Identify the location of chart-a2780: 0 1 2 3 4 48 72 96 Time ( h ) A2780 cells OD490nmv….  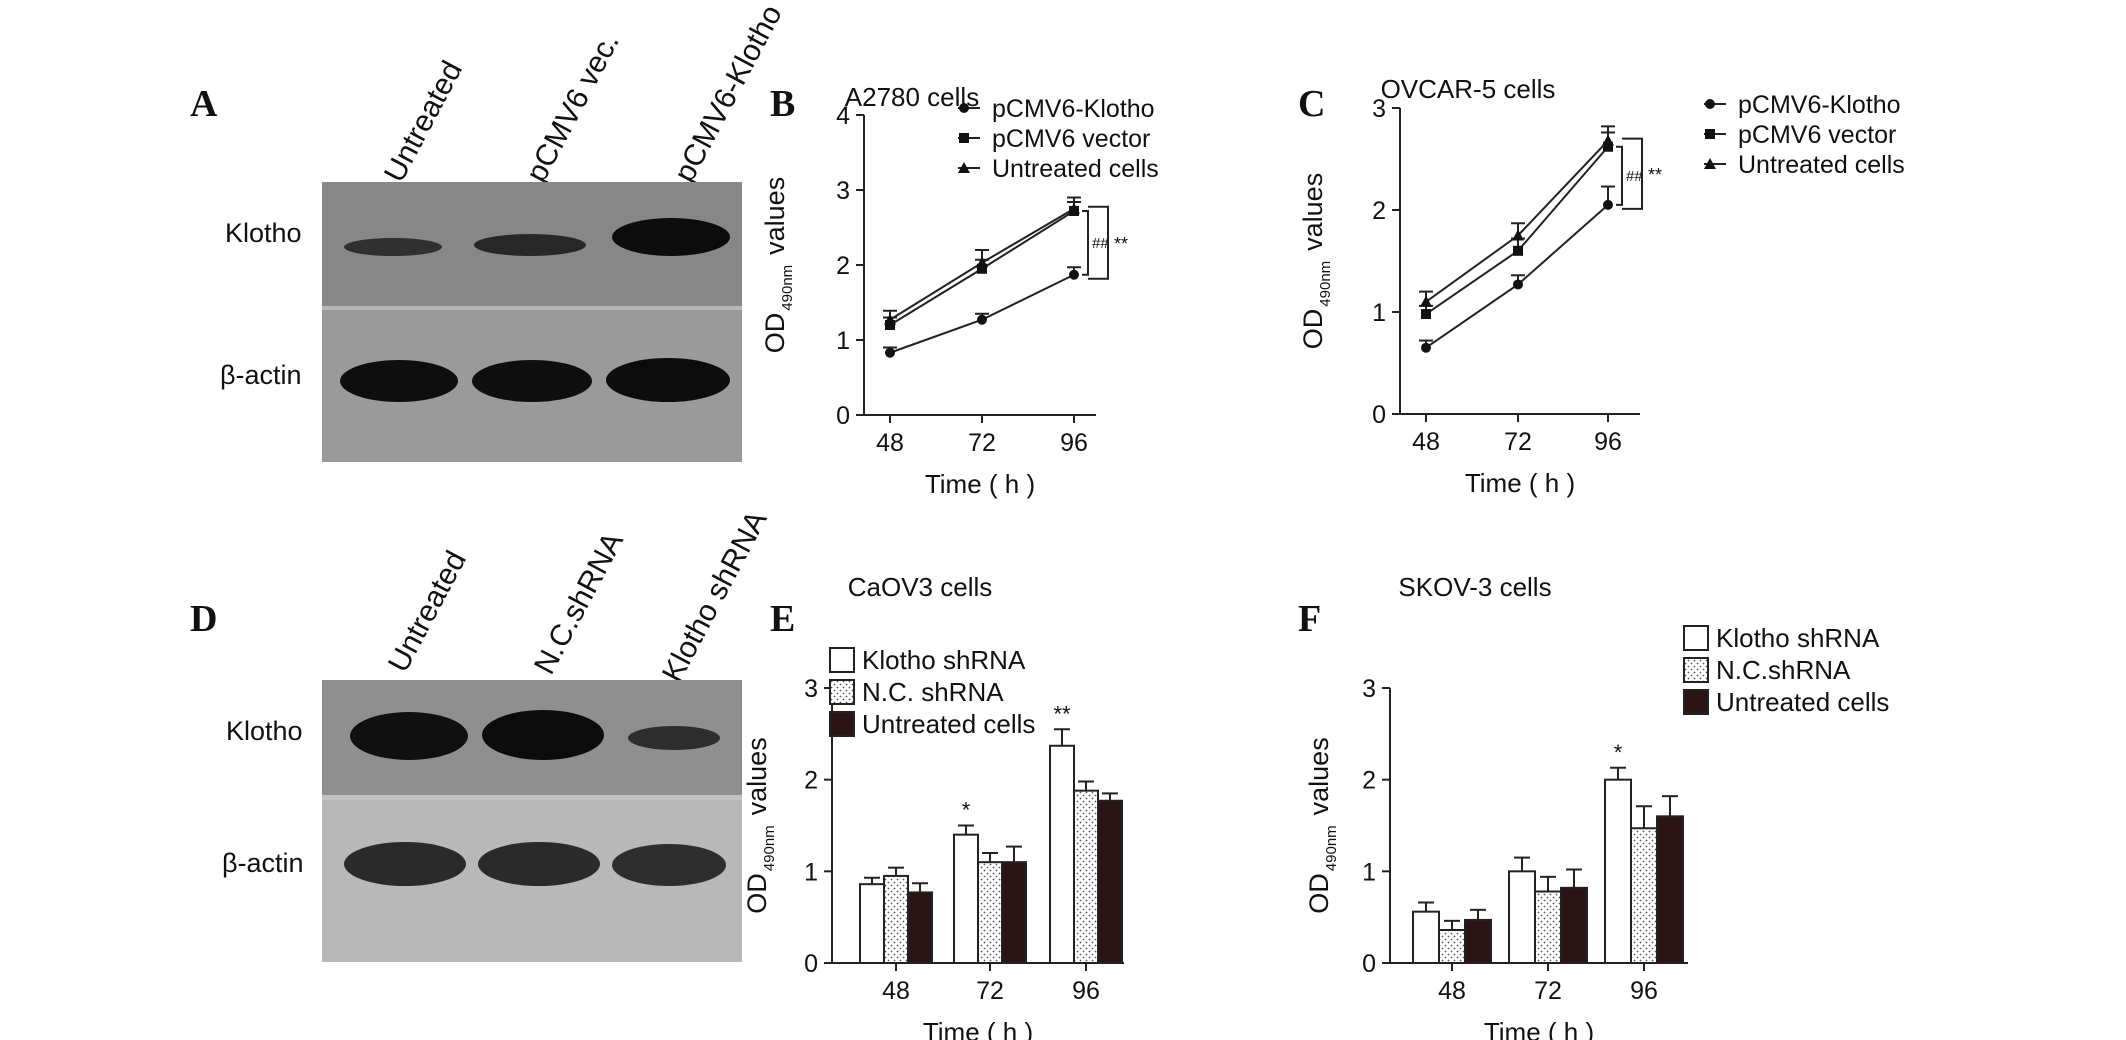
(959, 290).